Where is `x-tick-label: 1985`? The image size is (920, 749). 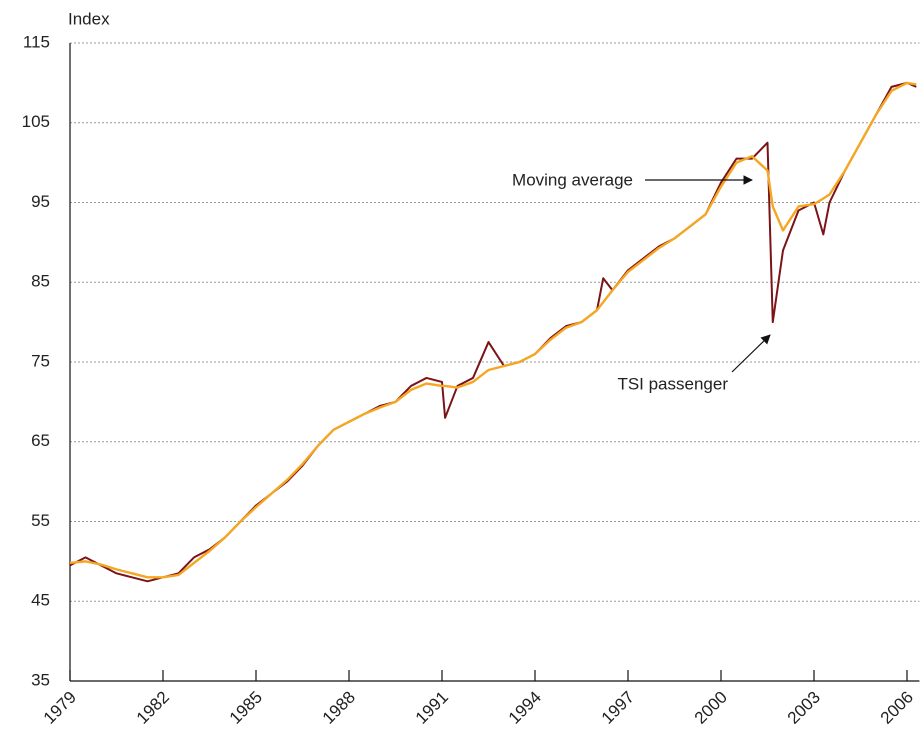 x-tick-label: 1985 is located at coordinates (246, 708).